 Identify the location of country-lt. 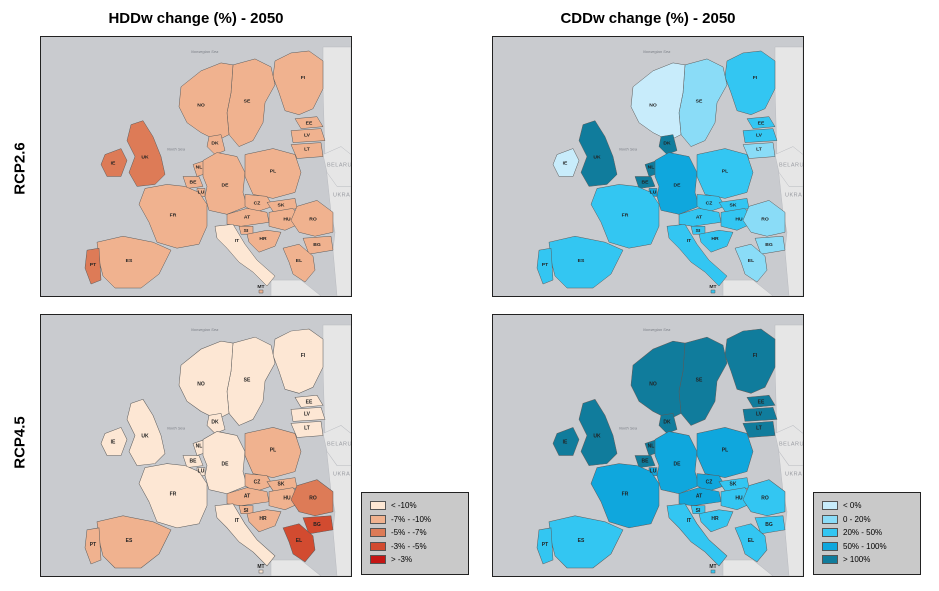
(307, 429).